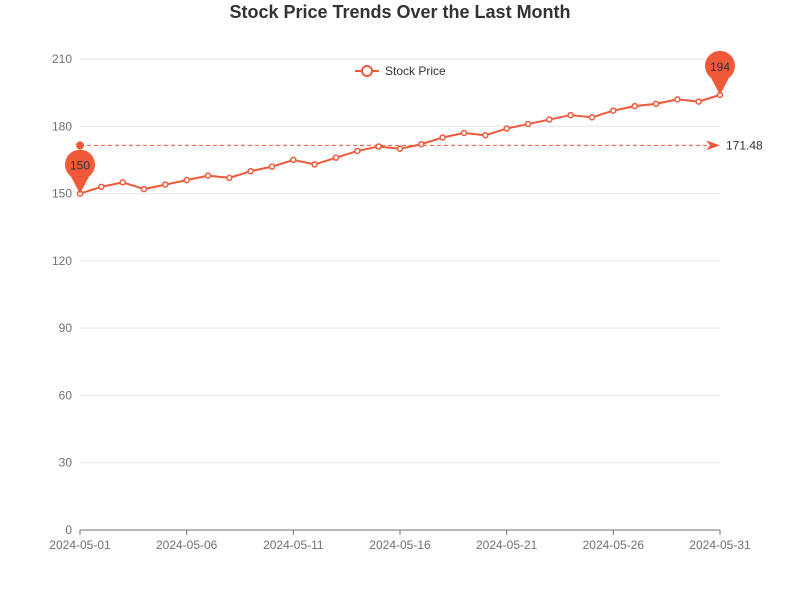 Image resolution: width=800 pixels, height=600 pixels. What do you see at coordinates (68, 530) in the screenshot?
I see `y-tick-label: 0` at bounding box center [68, 530].